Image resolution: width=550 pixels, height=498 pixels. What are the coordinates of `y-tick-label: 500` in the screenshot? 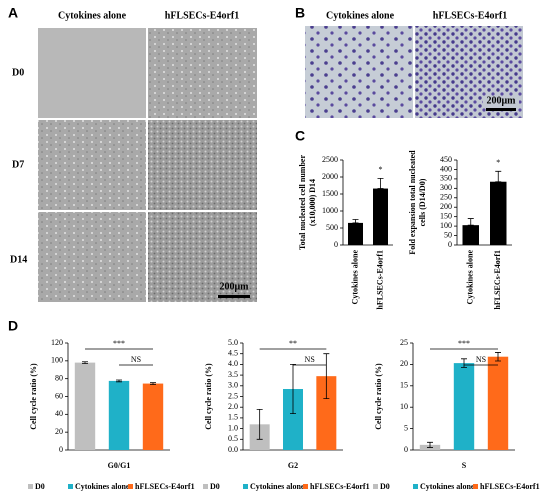 It's located at (332, 227).